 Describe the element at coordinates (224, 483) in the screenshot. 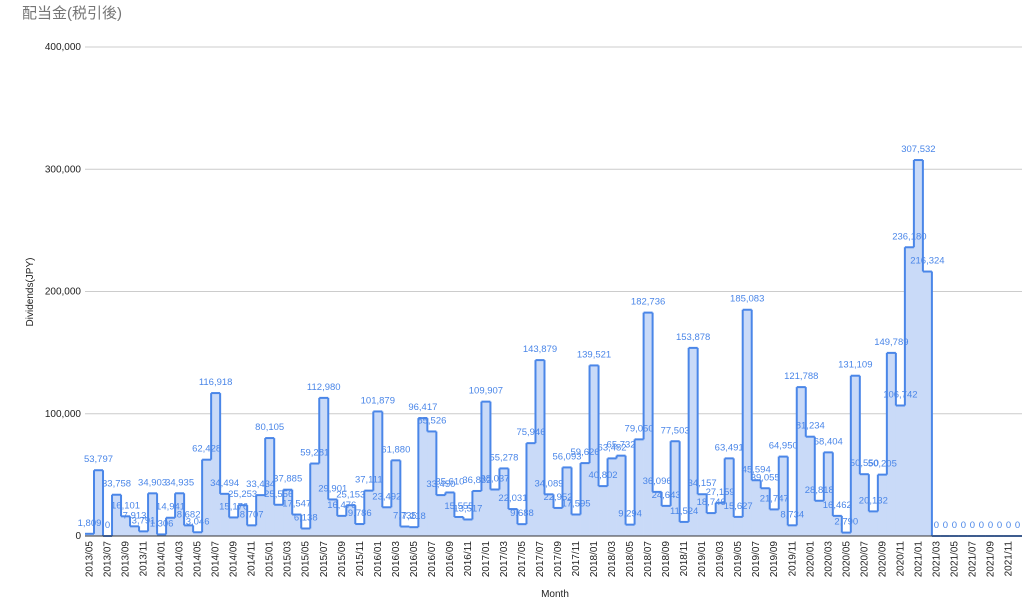

I see `value-label: 34,494` at that location.